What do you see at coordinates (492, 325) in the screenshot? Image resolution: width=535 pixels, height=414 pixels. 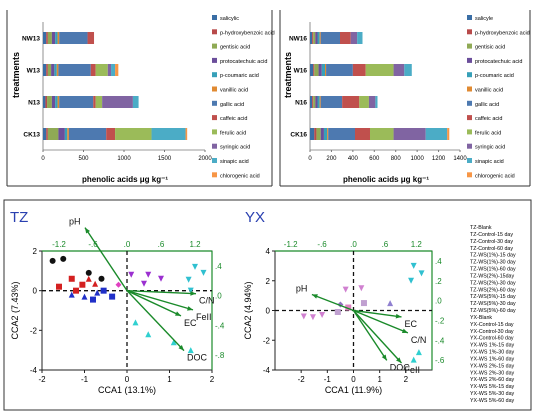 I see `sample-legend-item: YX-Control-15 day` at bounding box center [492, 325].